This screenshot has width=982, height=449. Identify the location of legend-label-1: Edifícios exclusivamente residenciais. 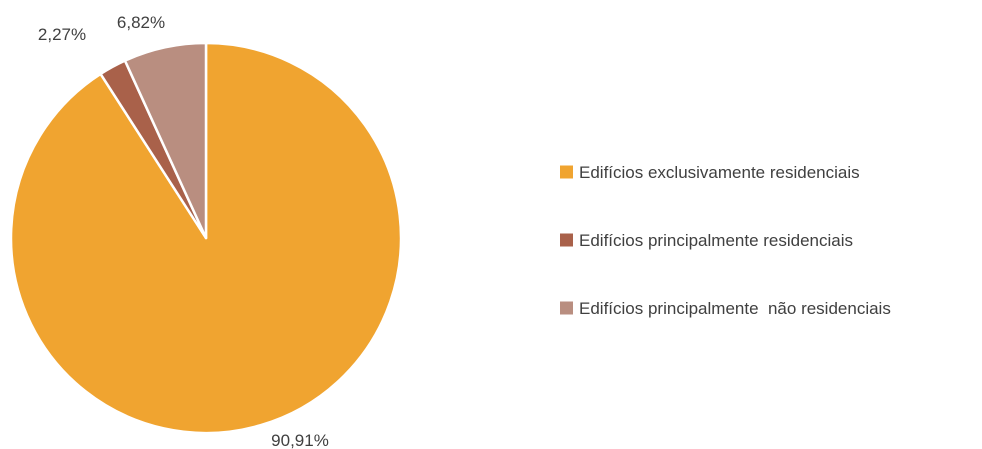
(719, 172).